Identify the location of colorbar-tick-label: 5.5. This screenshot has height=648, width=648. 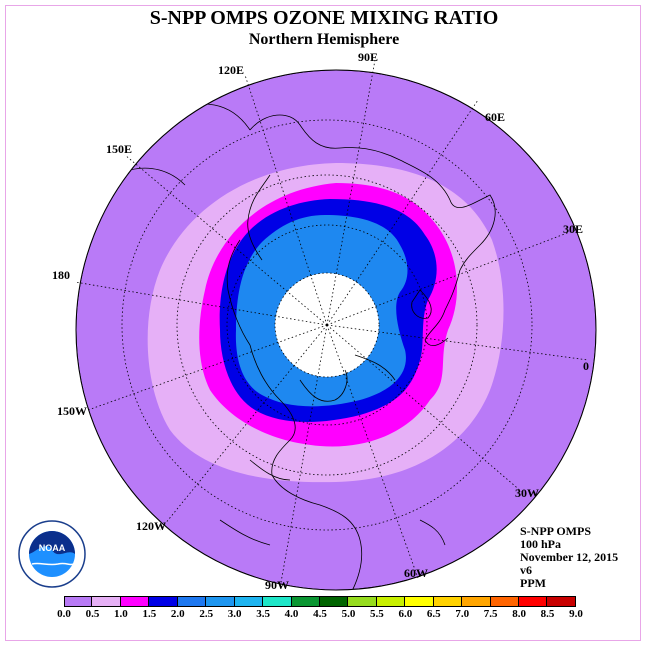
(377, 614).